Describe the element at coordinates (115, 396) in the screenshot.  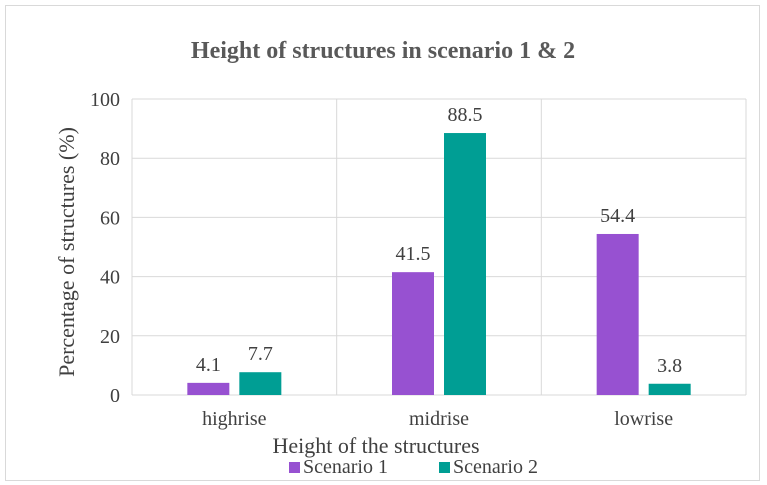
I see `y-tick-label: 0` at that location.